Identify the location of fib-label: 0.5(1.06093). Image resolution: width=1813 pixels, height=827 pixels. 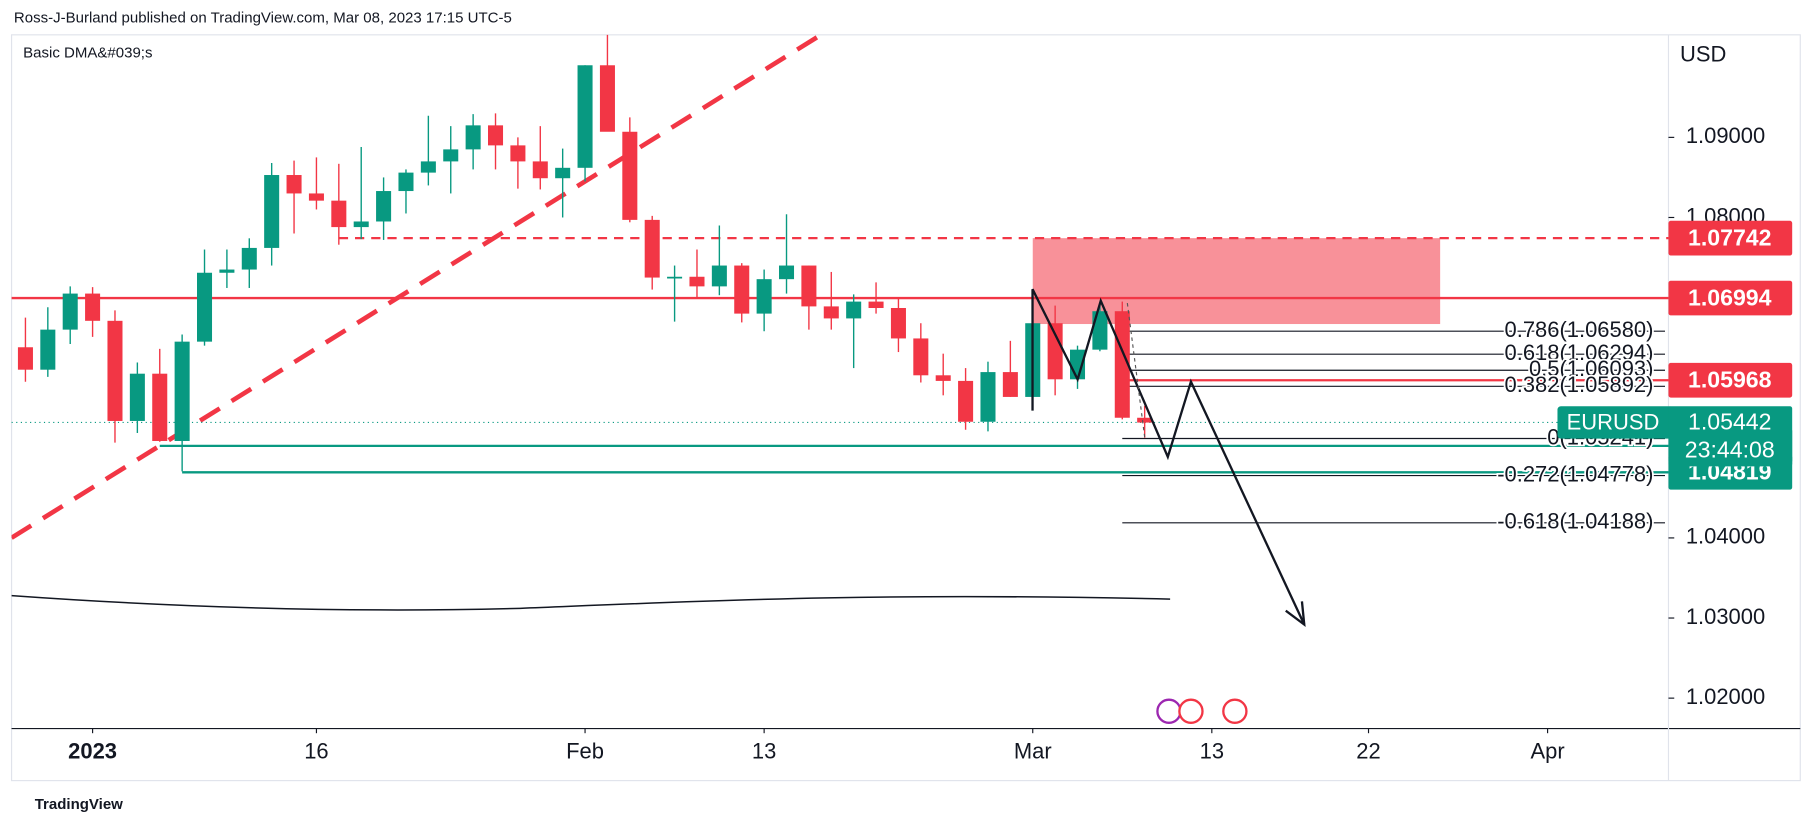
(1591, 368).